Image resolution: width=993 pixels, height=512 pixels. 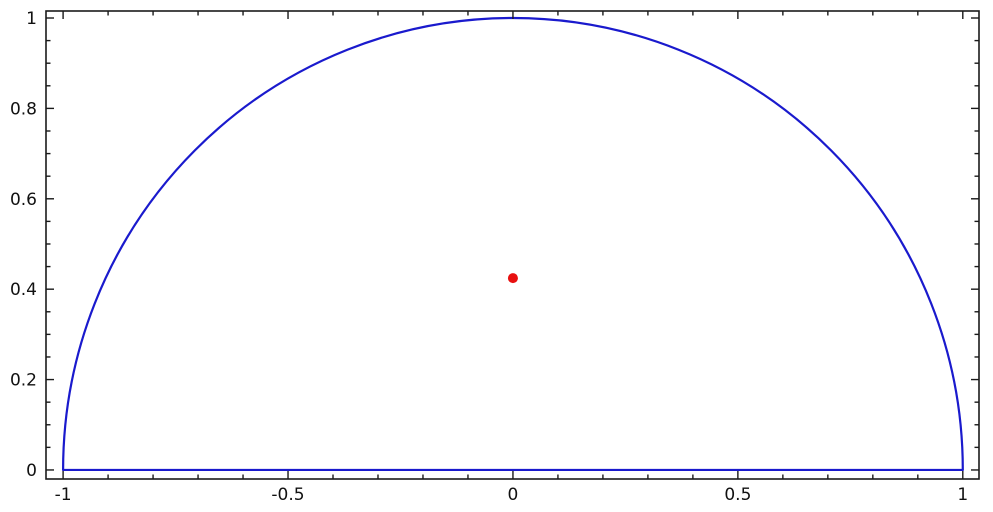 What do you see at coordinates (31, 471) in the screenshot?
I see `y-tick-label: 0` at bounding box center [31, 471].